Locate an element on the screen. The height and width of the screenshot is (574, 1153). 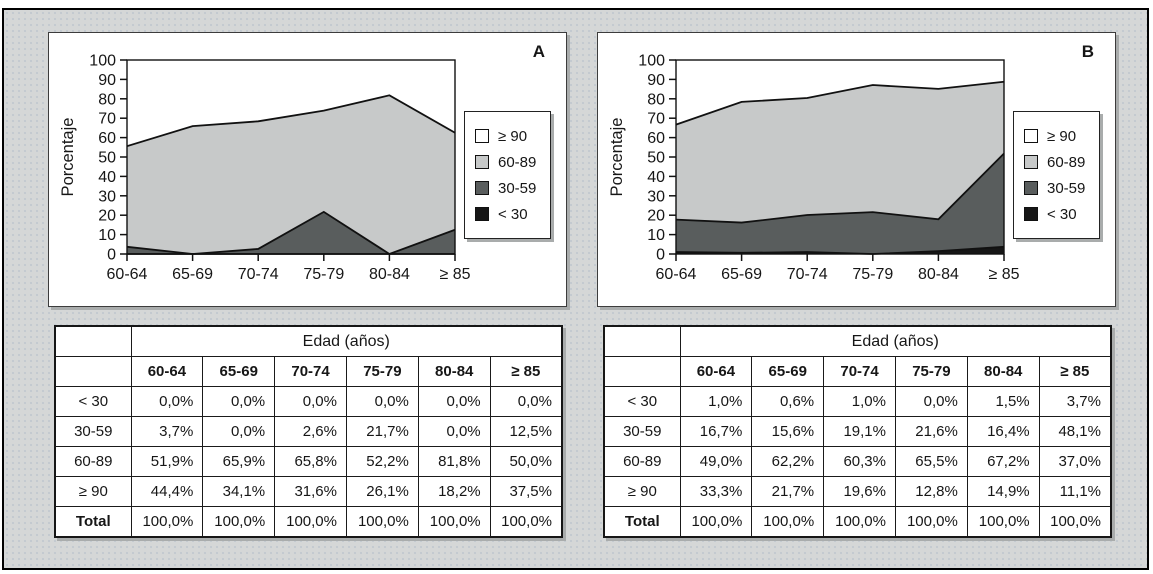
table-cell: 15,6% is located at coordinates (788, 431).